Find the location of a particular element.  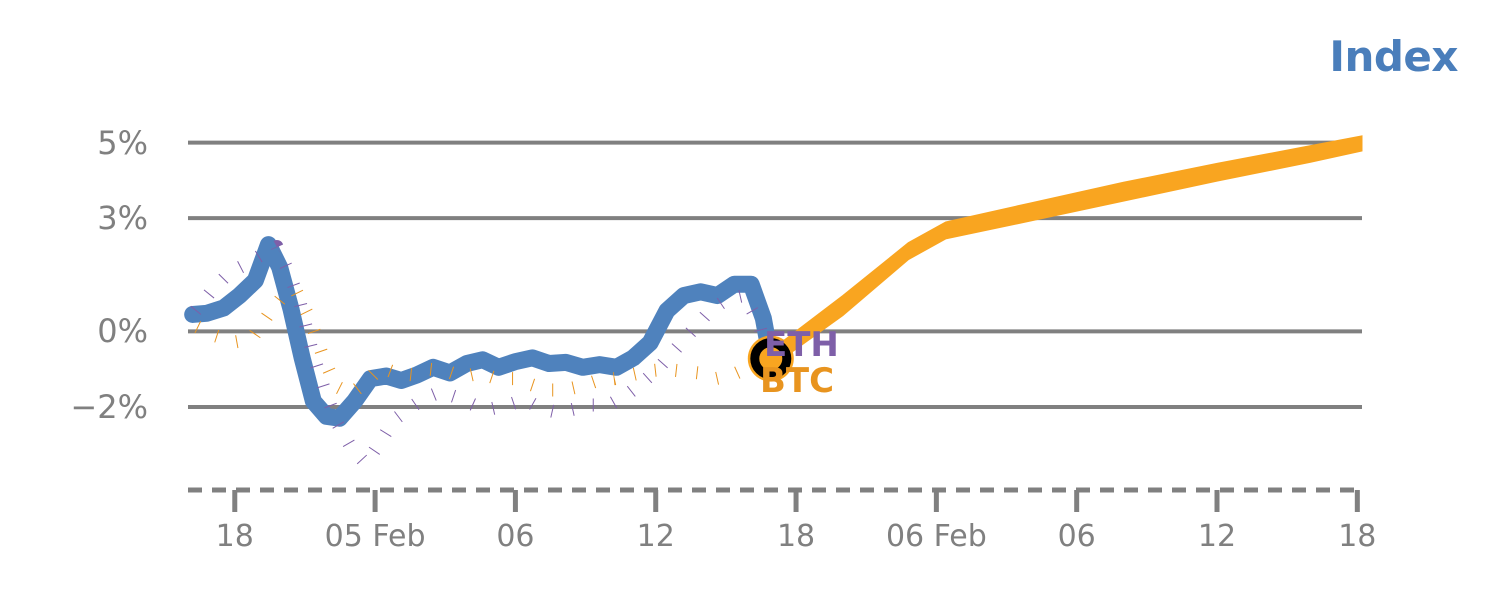

y-axis-label-0: 5% is located at coordinates (122, 142).